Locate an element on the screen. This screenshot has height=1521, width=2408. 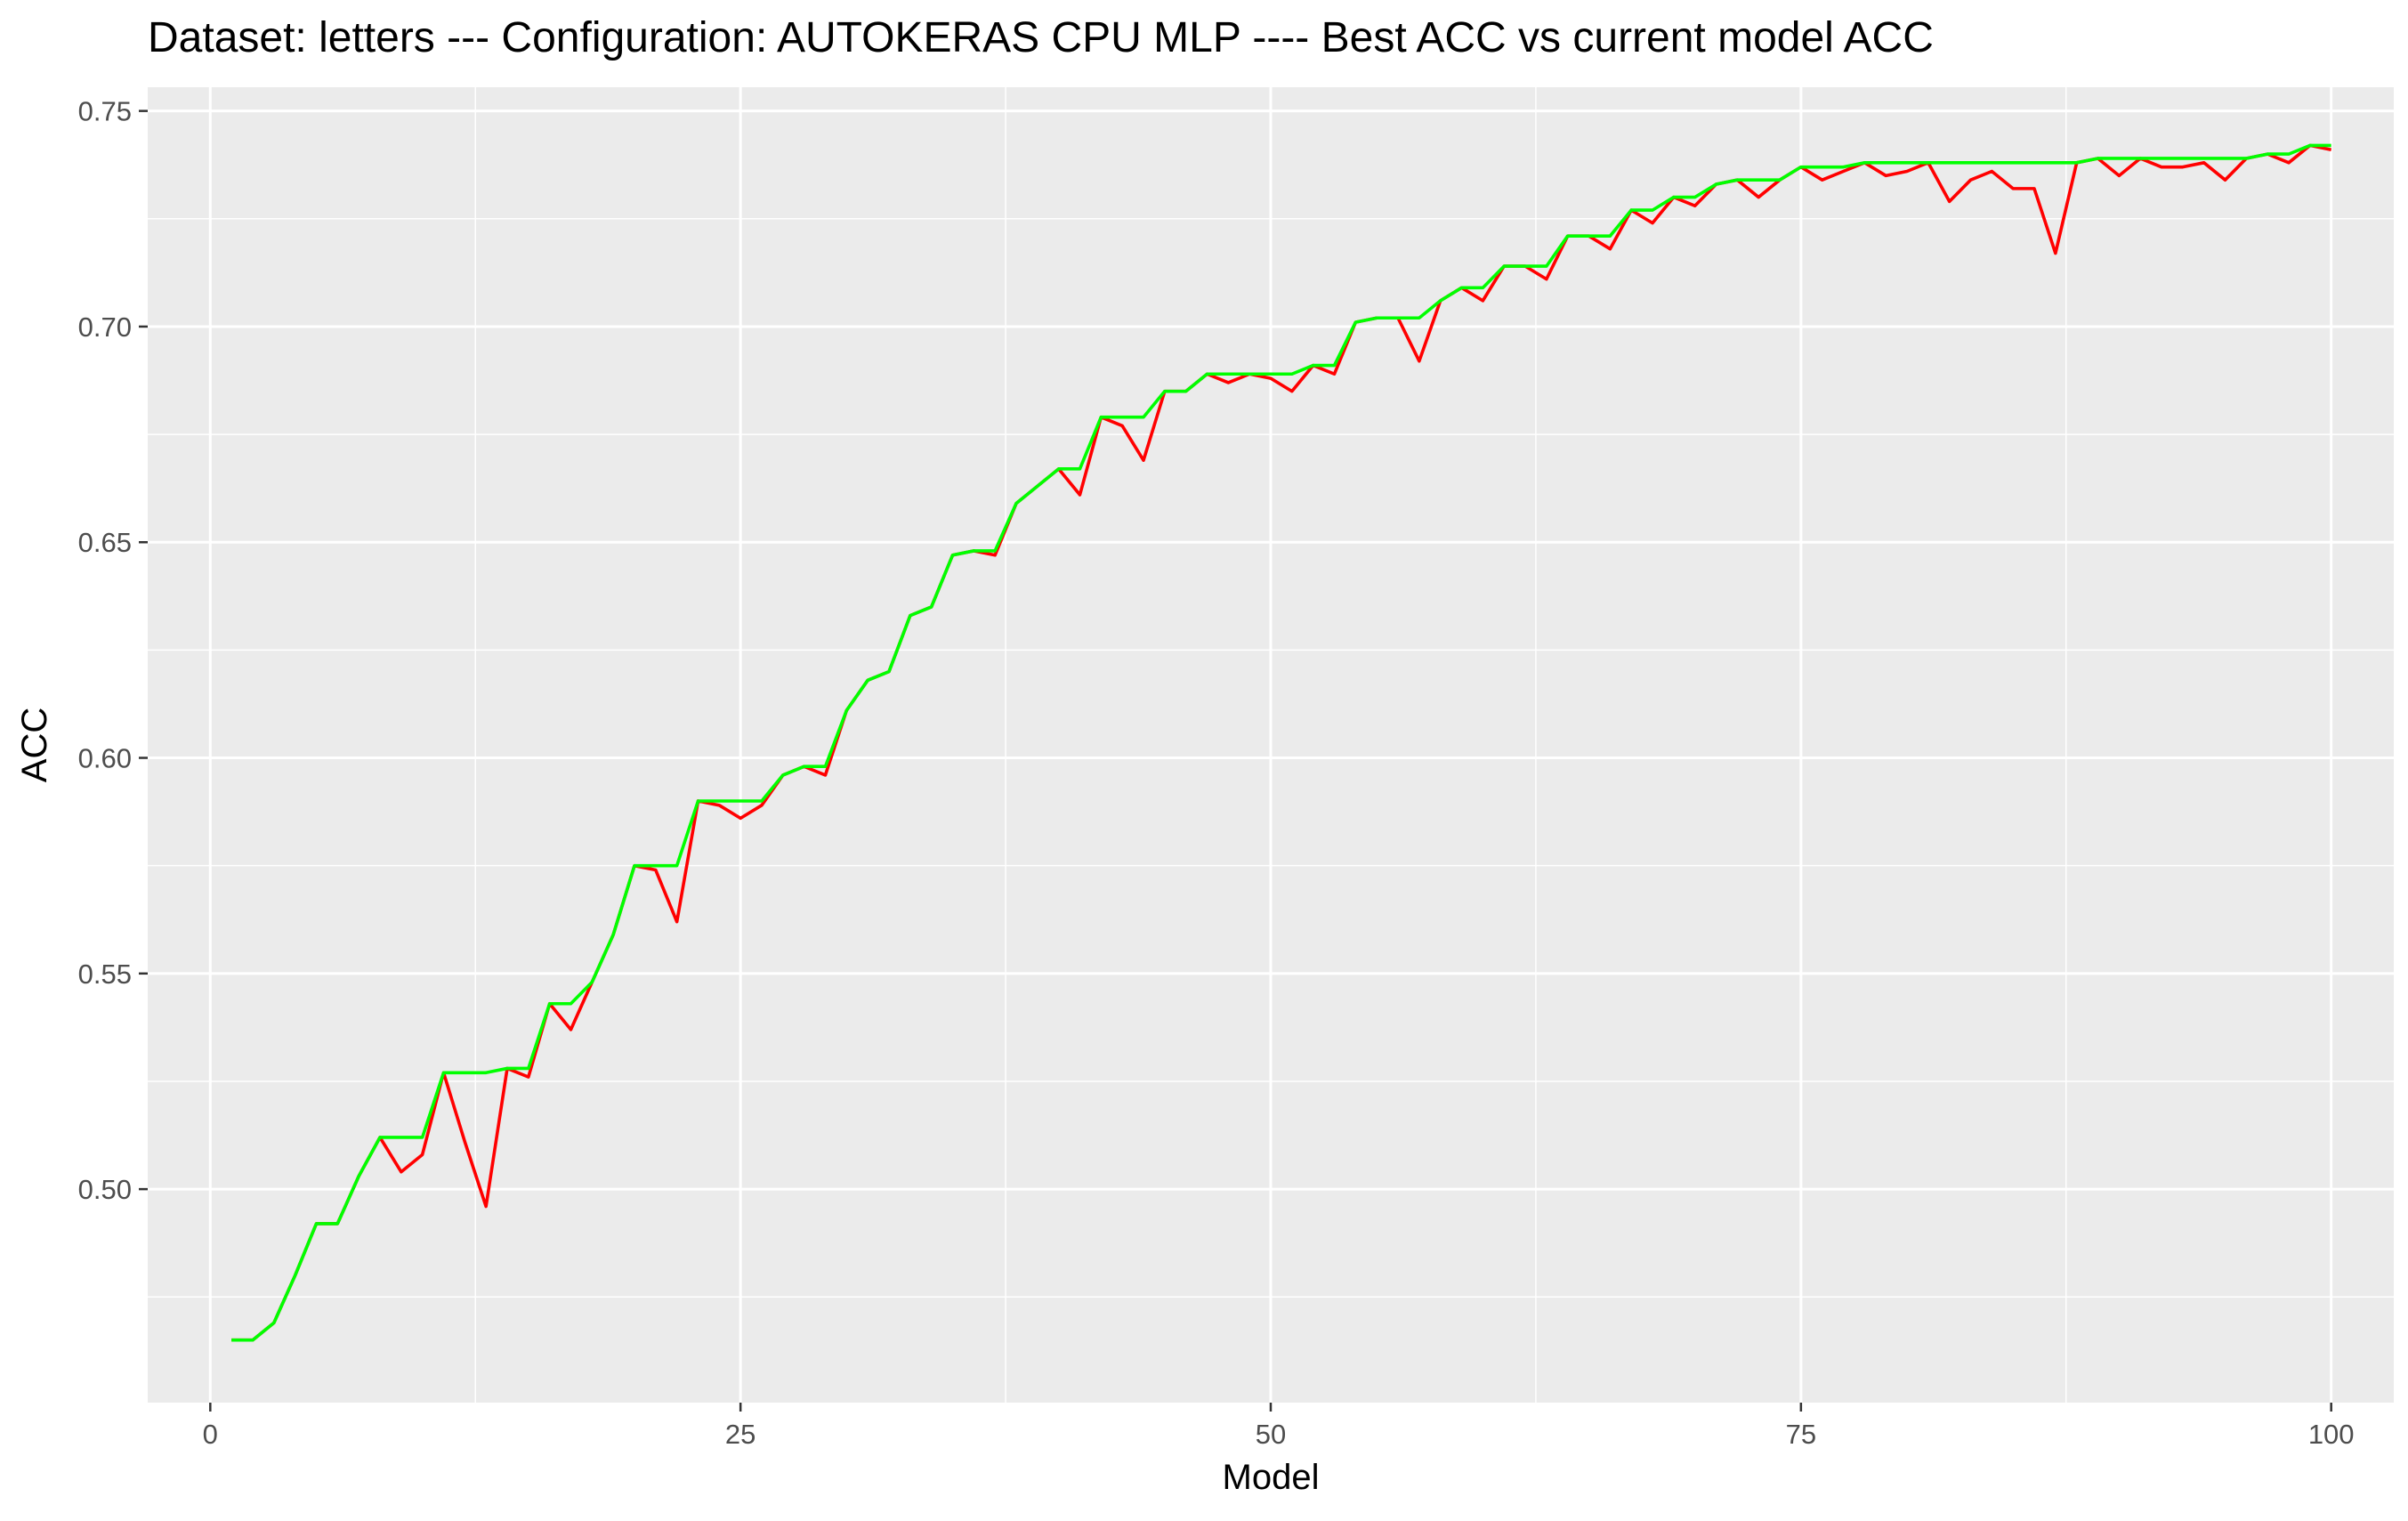
x-tick-label: 25 is located at coordinates (740, 1434).